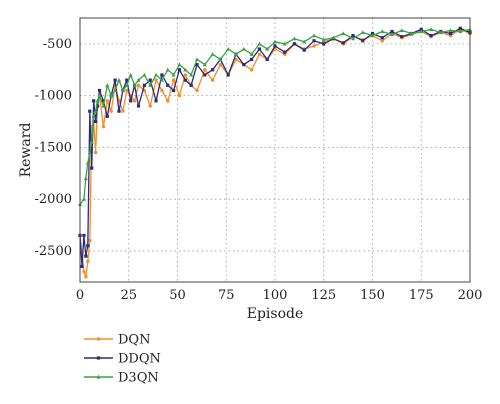  What do you see at coordinates (372, 295) in the screenshot?
I see `x-tick-label: 150` at bounding box center [372, 295].